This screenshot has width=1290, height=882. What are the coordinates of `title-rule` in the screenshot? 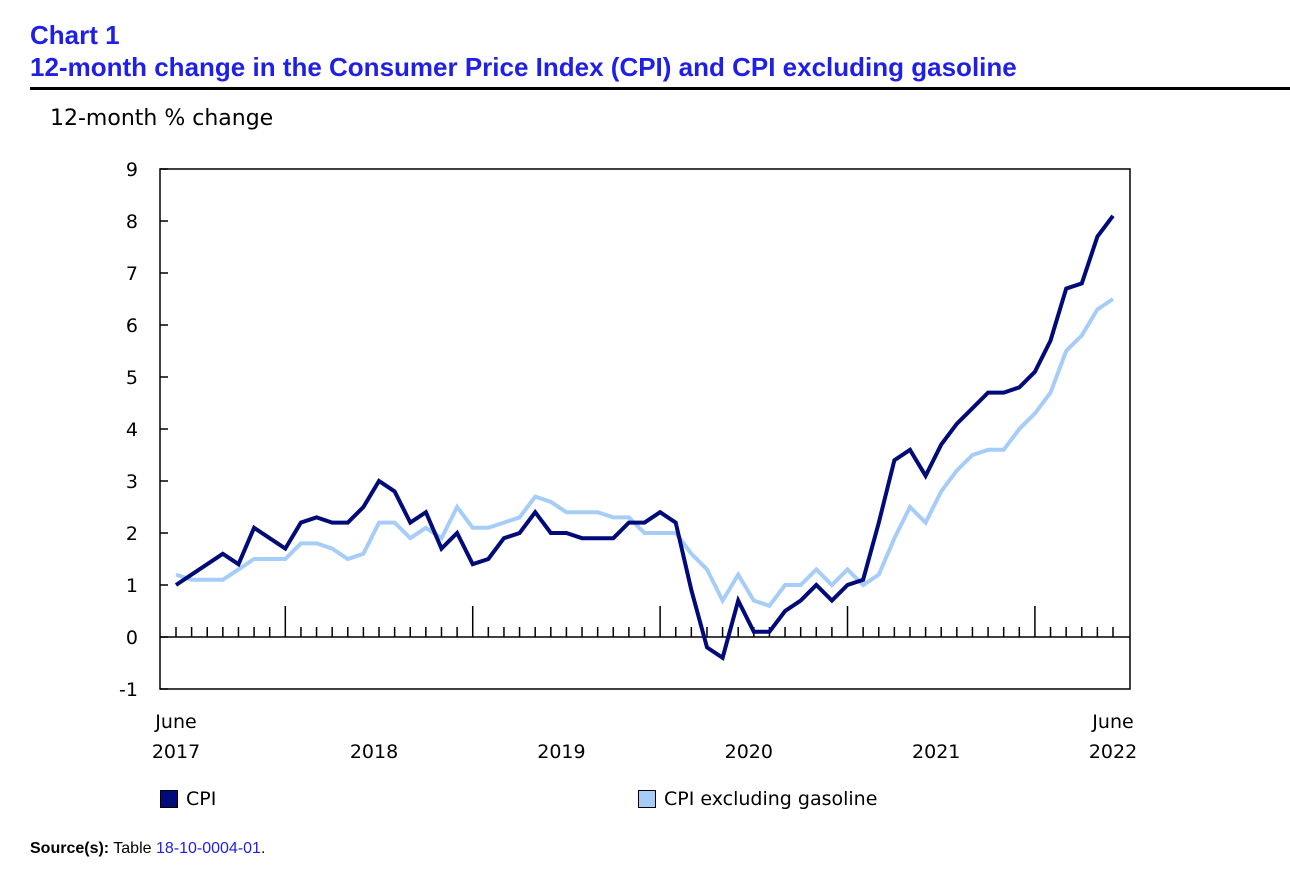 It's located at (660, 88).